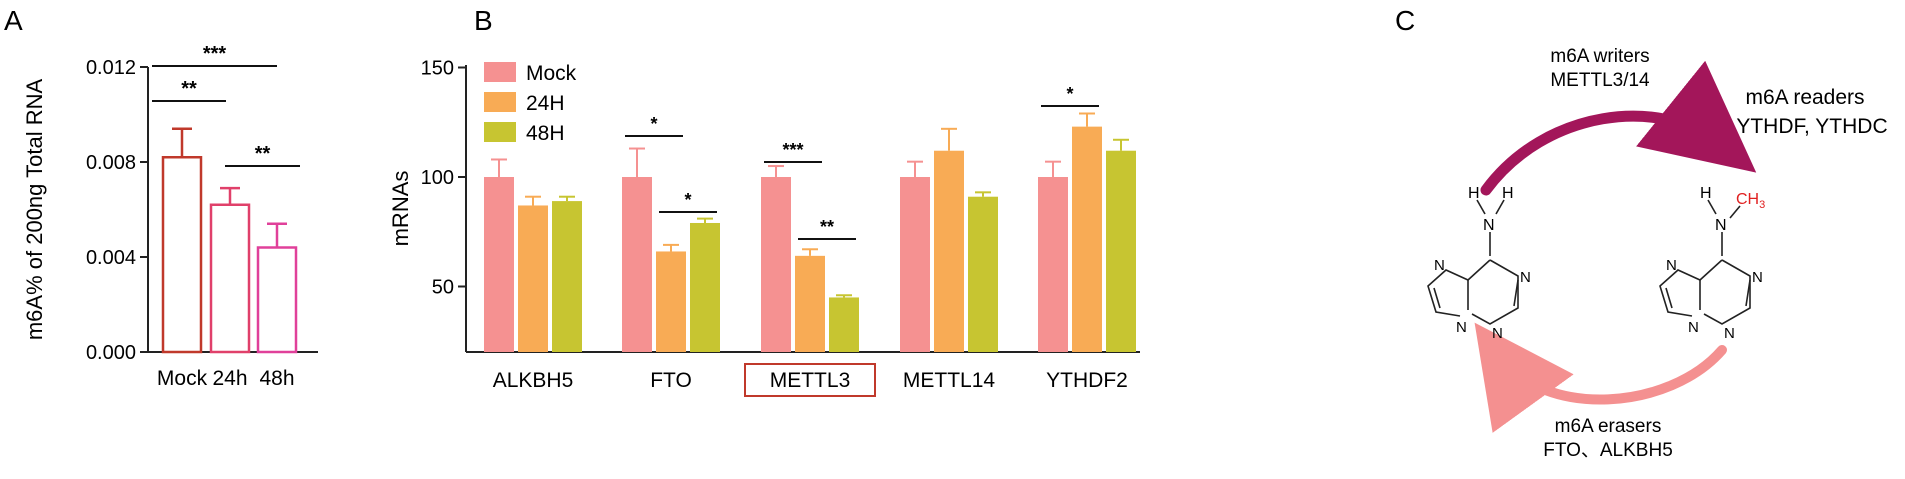  What do you see at coordinates (1804, 97) in the screenshot?
I see `readers-title: m6A readers` at bounding box center [1804, 97].